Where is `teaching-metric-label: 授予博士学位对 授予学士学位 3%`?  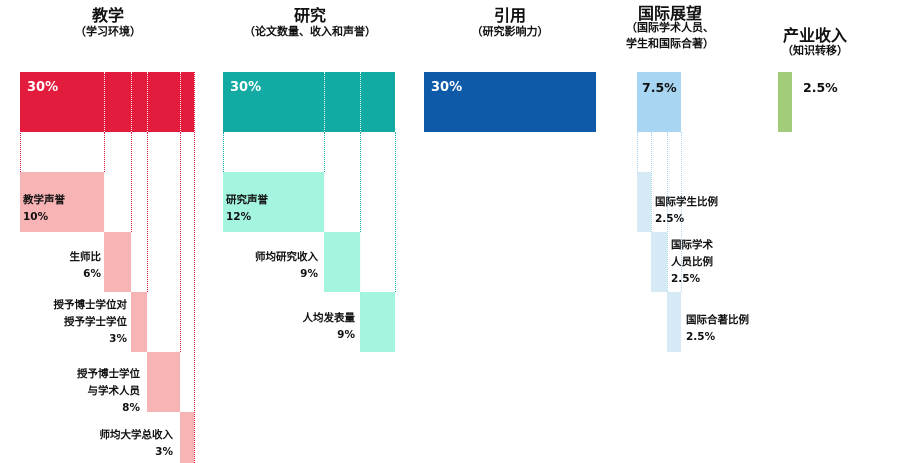
teaching-metric-label: 授予博士学位对 授予学士学位 3% is located at coordinates (90, 322).